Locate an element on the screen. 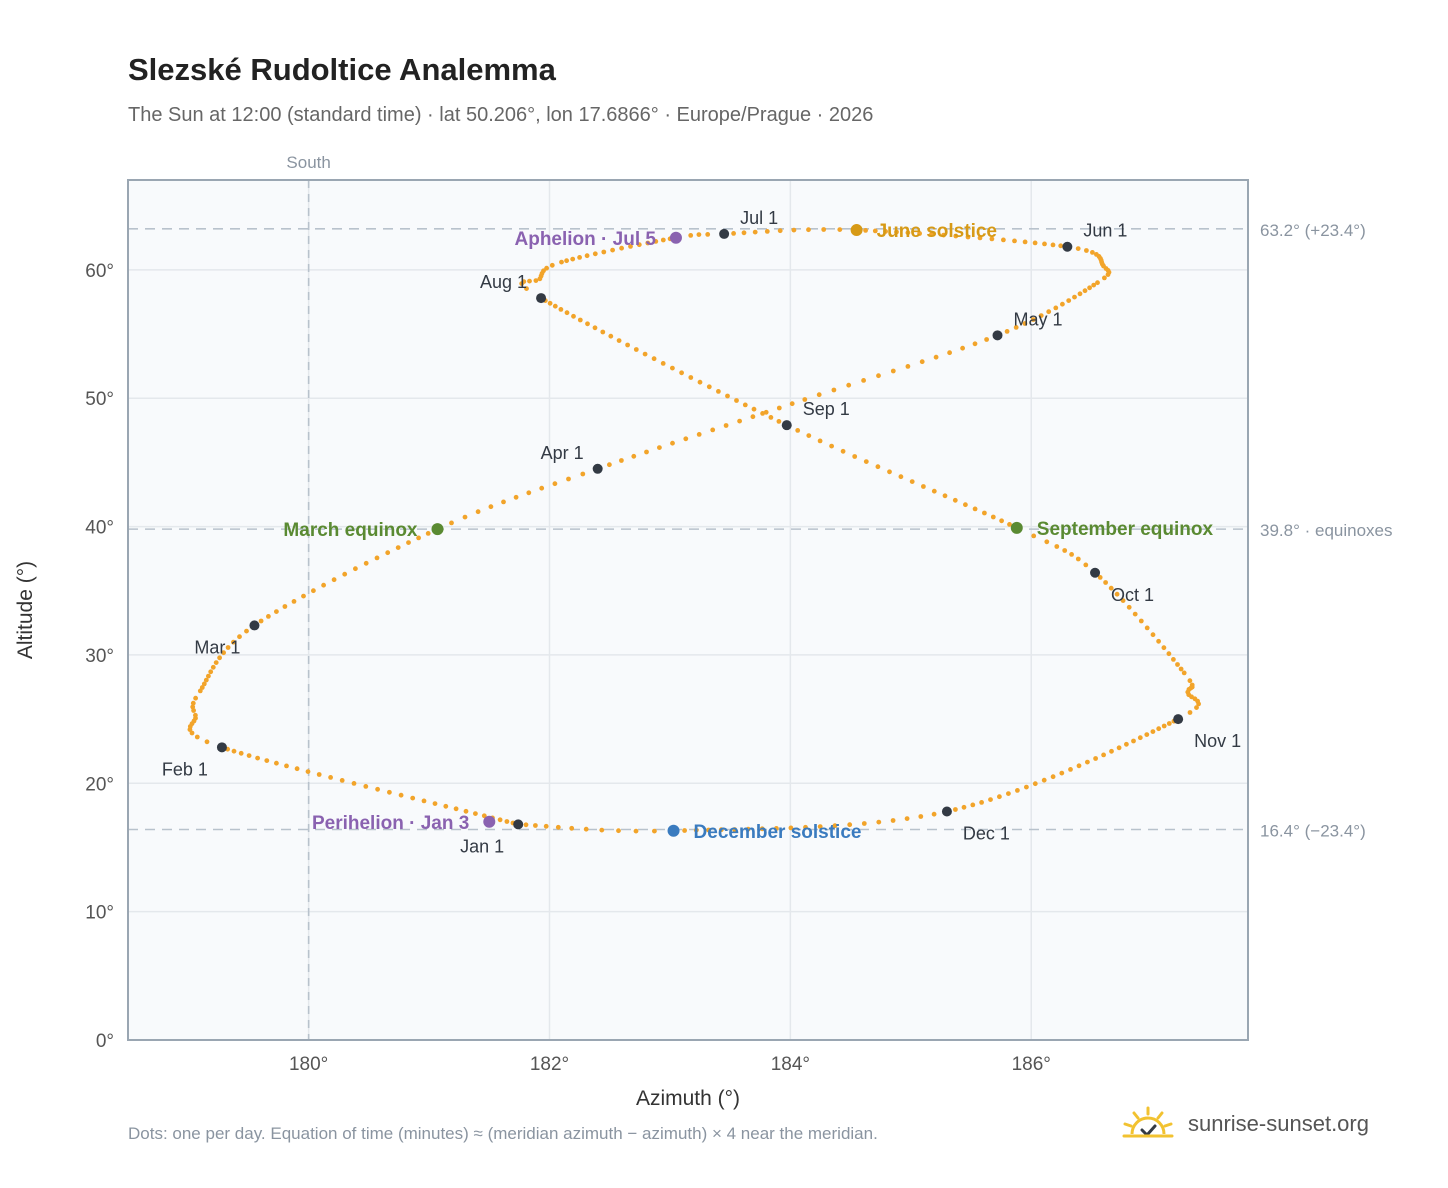  brand-logo: sunrise-sunset.org is located at coordinates (1244, 1124).